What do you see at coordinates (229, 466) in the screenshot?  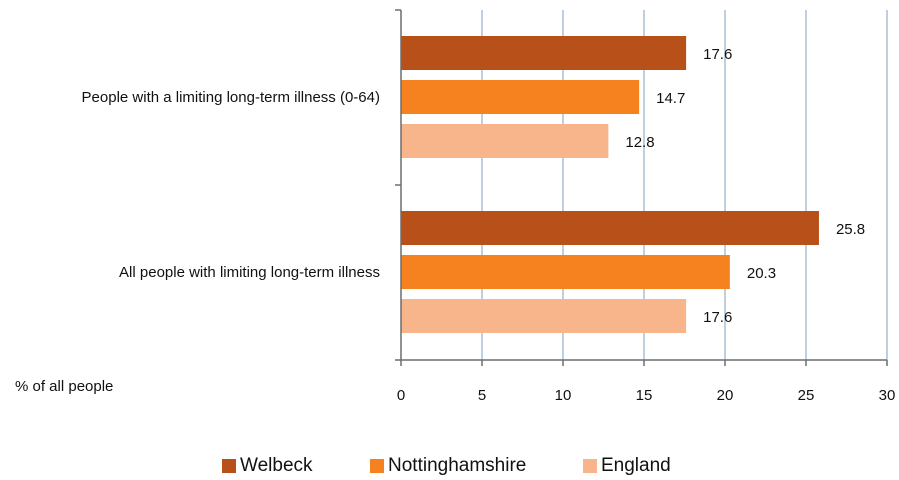 I see `legend-swatch-welbeck` at bounding box center [229, 466].